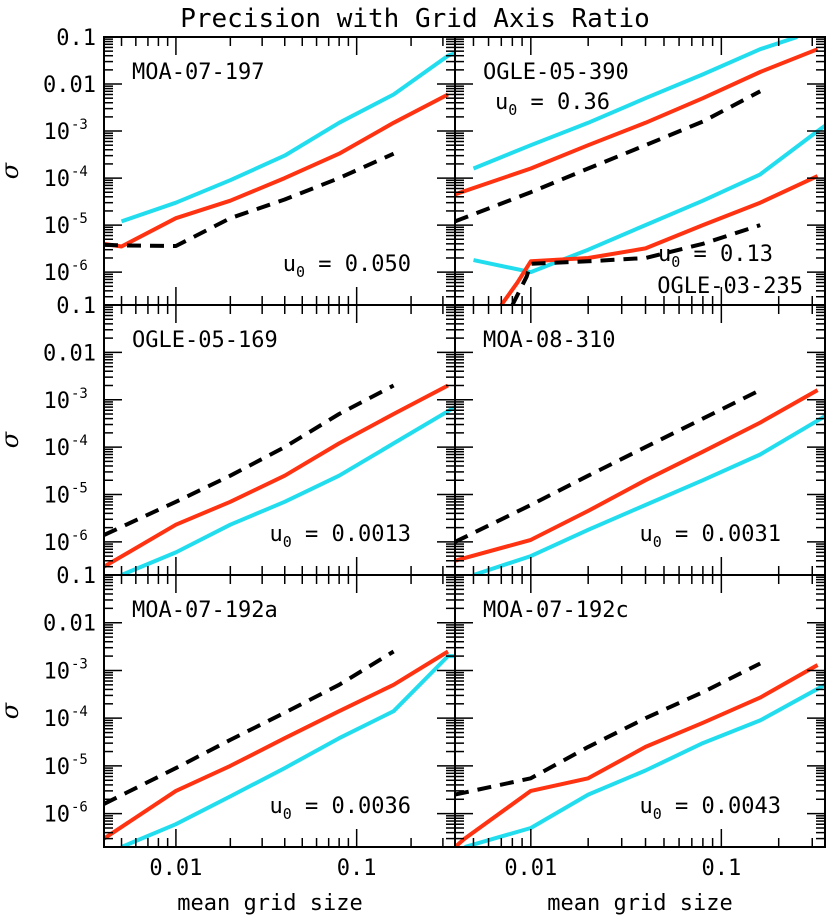 This screenshot has width=831, height=919. Describe the element at coordinates (715, 256) in the screenshot. I see `u0-annotation: u0 = 0.13` at that location.